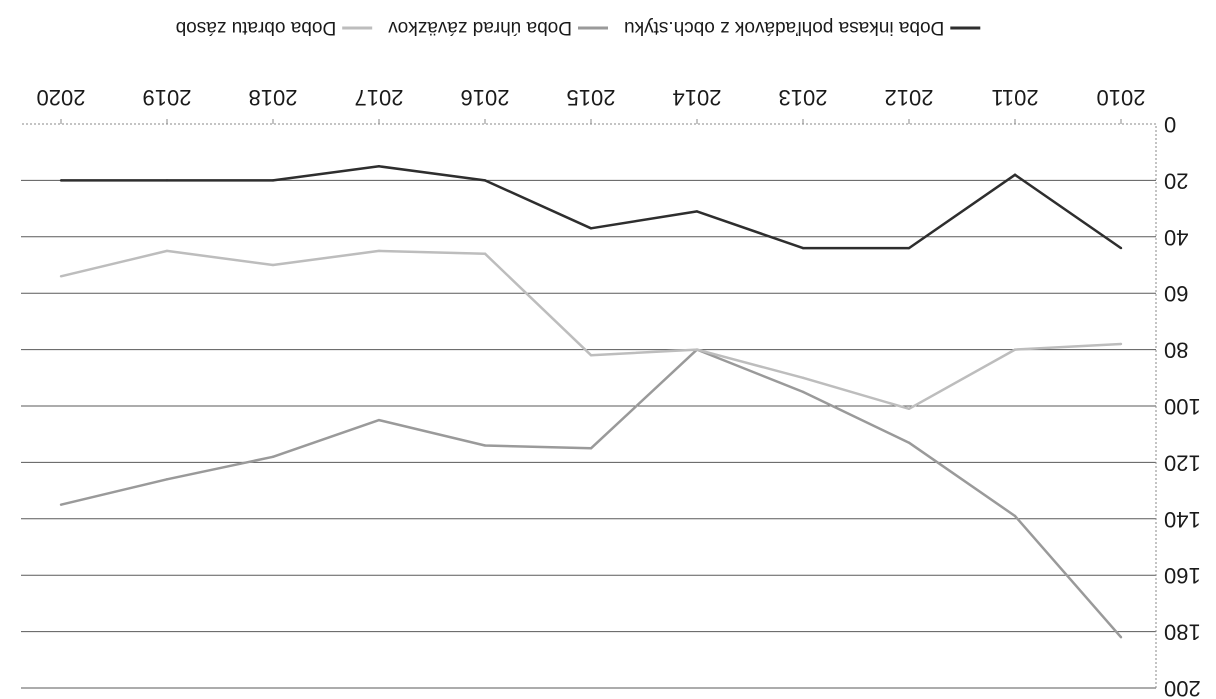 This screenshot has height=699, width=1216. I want to click on data-point-1-2010, so click(1121, 248).